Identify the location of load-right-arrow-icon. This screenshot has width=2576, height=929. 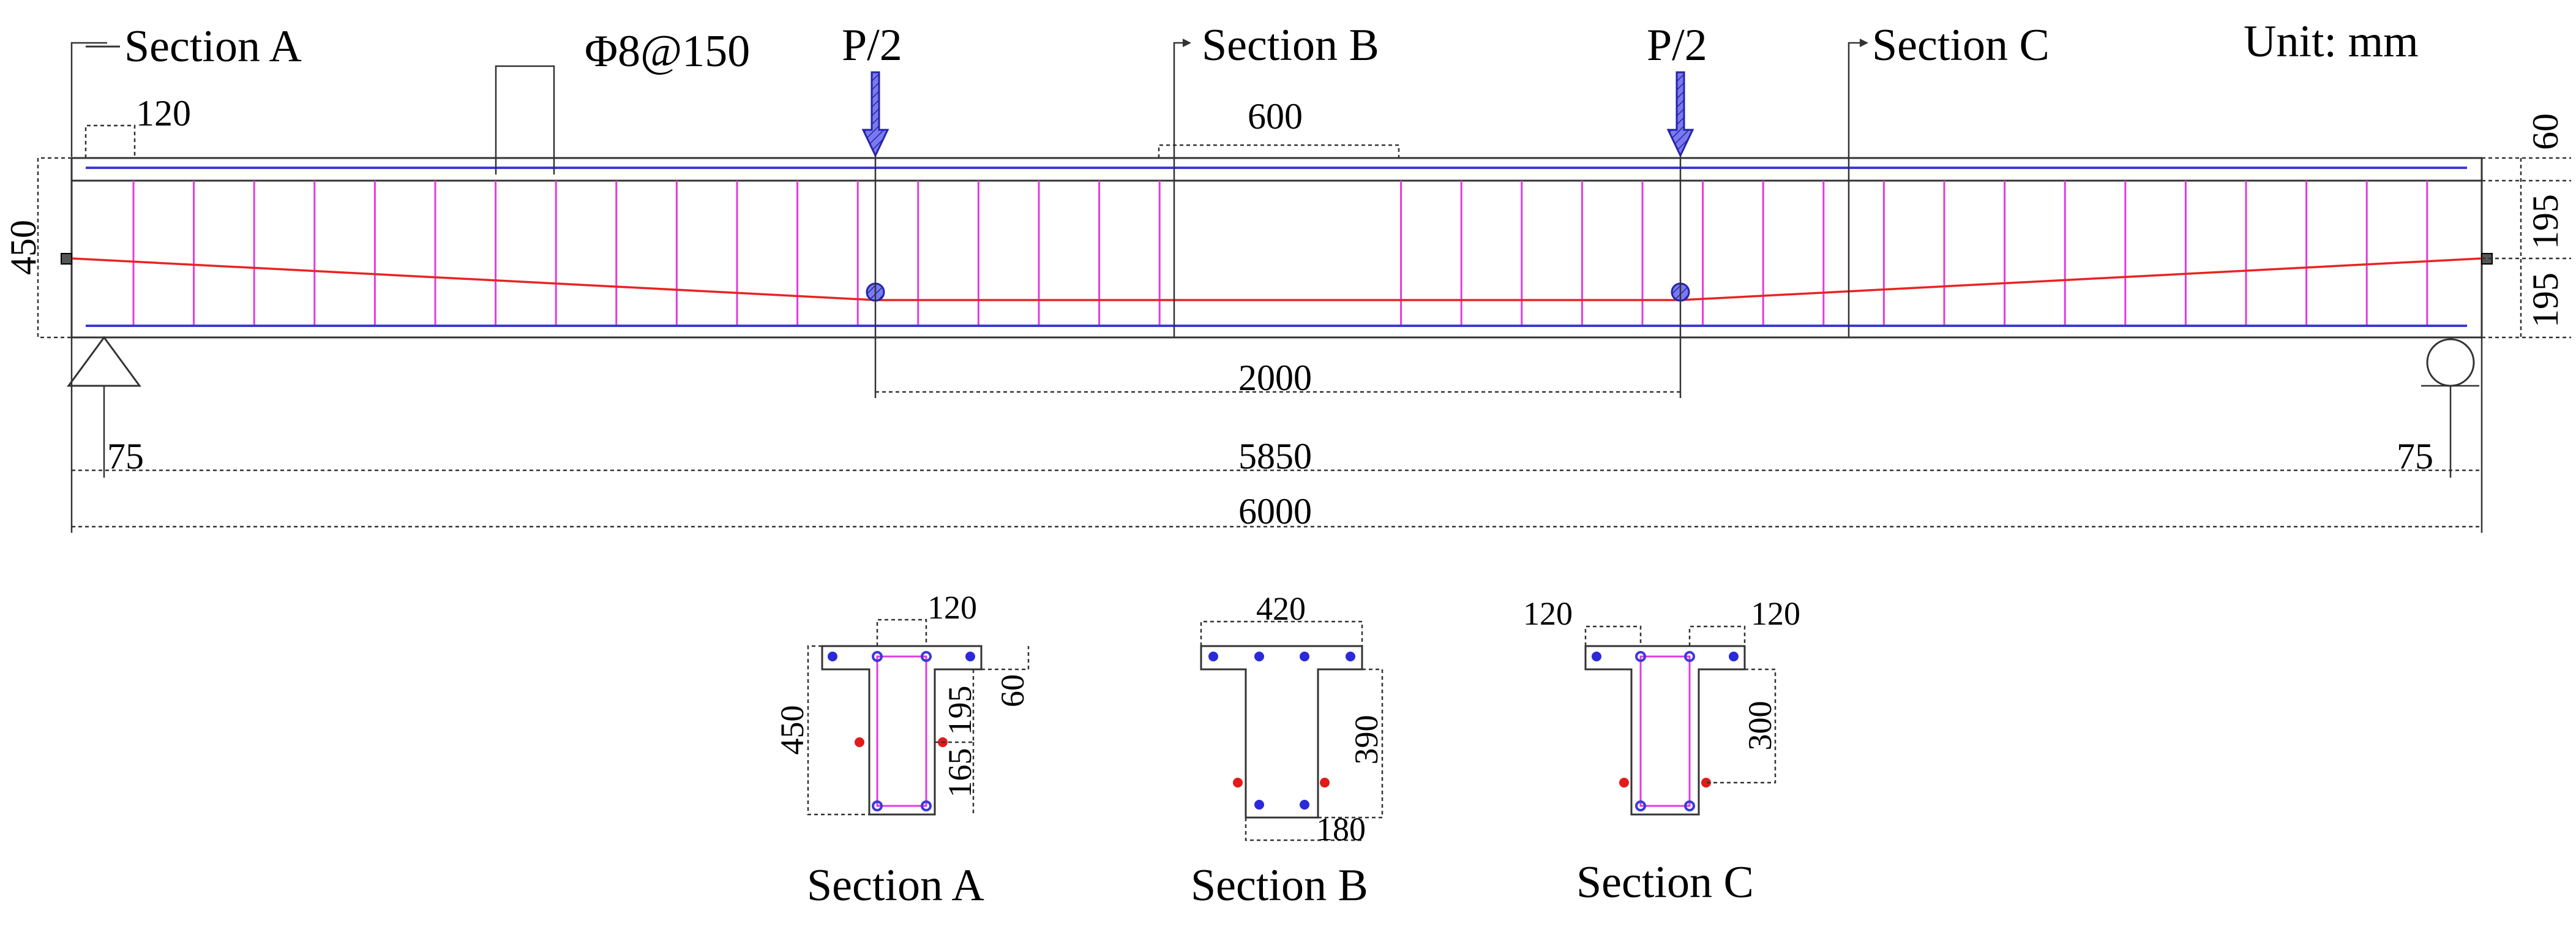
(1680, 114).